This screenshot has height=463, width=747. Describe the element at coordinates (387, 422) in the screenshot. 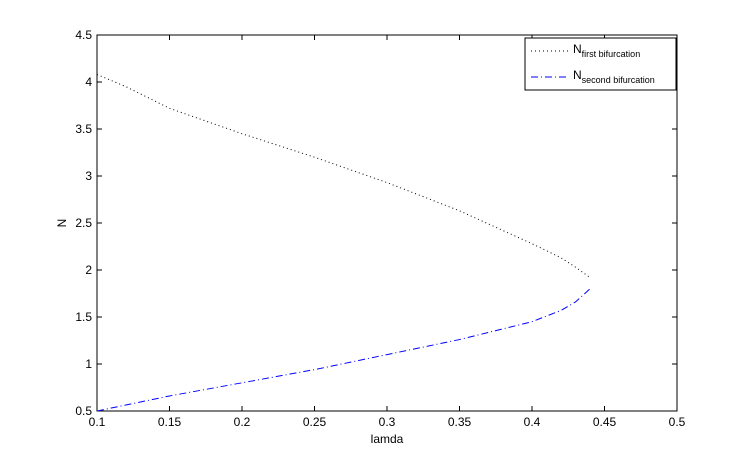

I see `x-tick-label: 0.3` at that location.